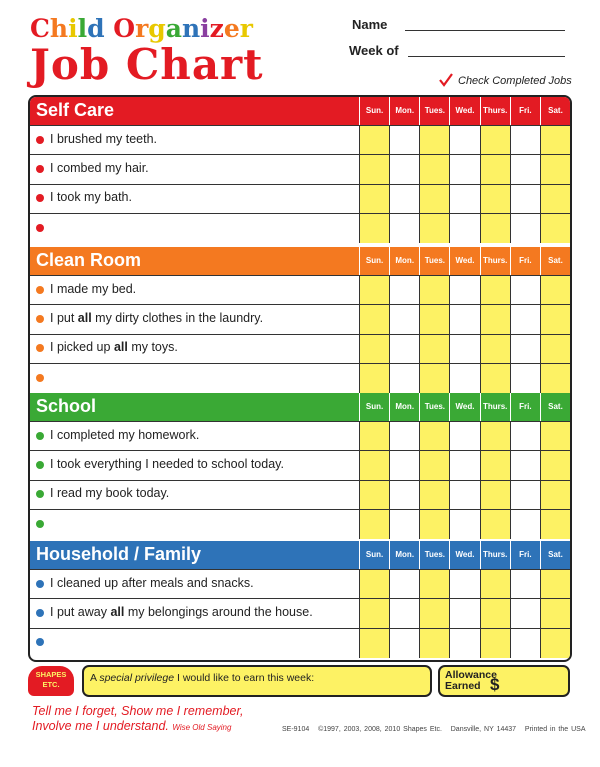 The image size is (600, 767). Describe the element at coordinates (119, 554) in the screenshot. I see `section-title: Household / Family` at that location.